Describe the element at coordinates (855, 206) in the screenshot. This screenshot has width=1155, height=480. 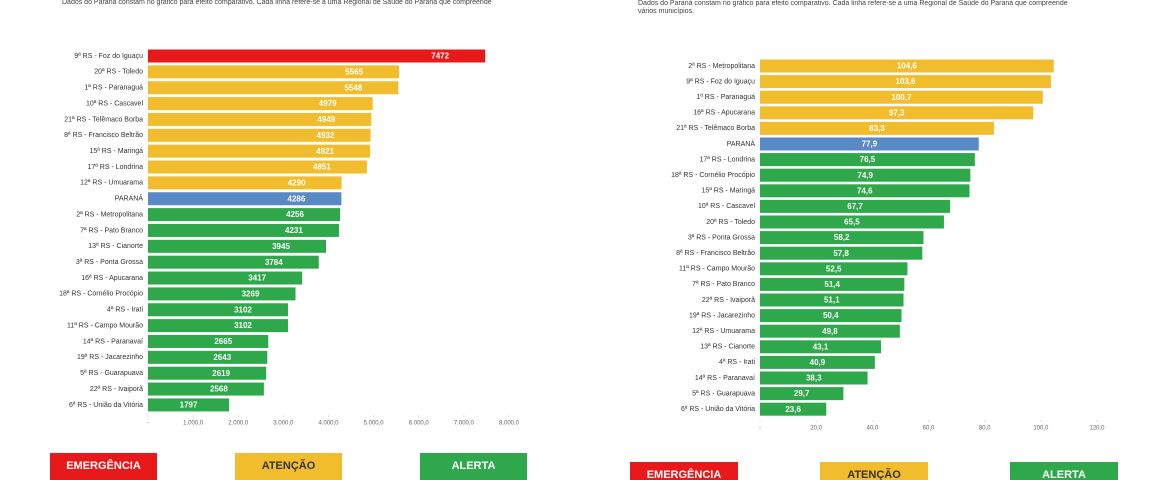
I see `value-label: 67,7` at that location.